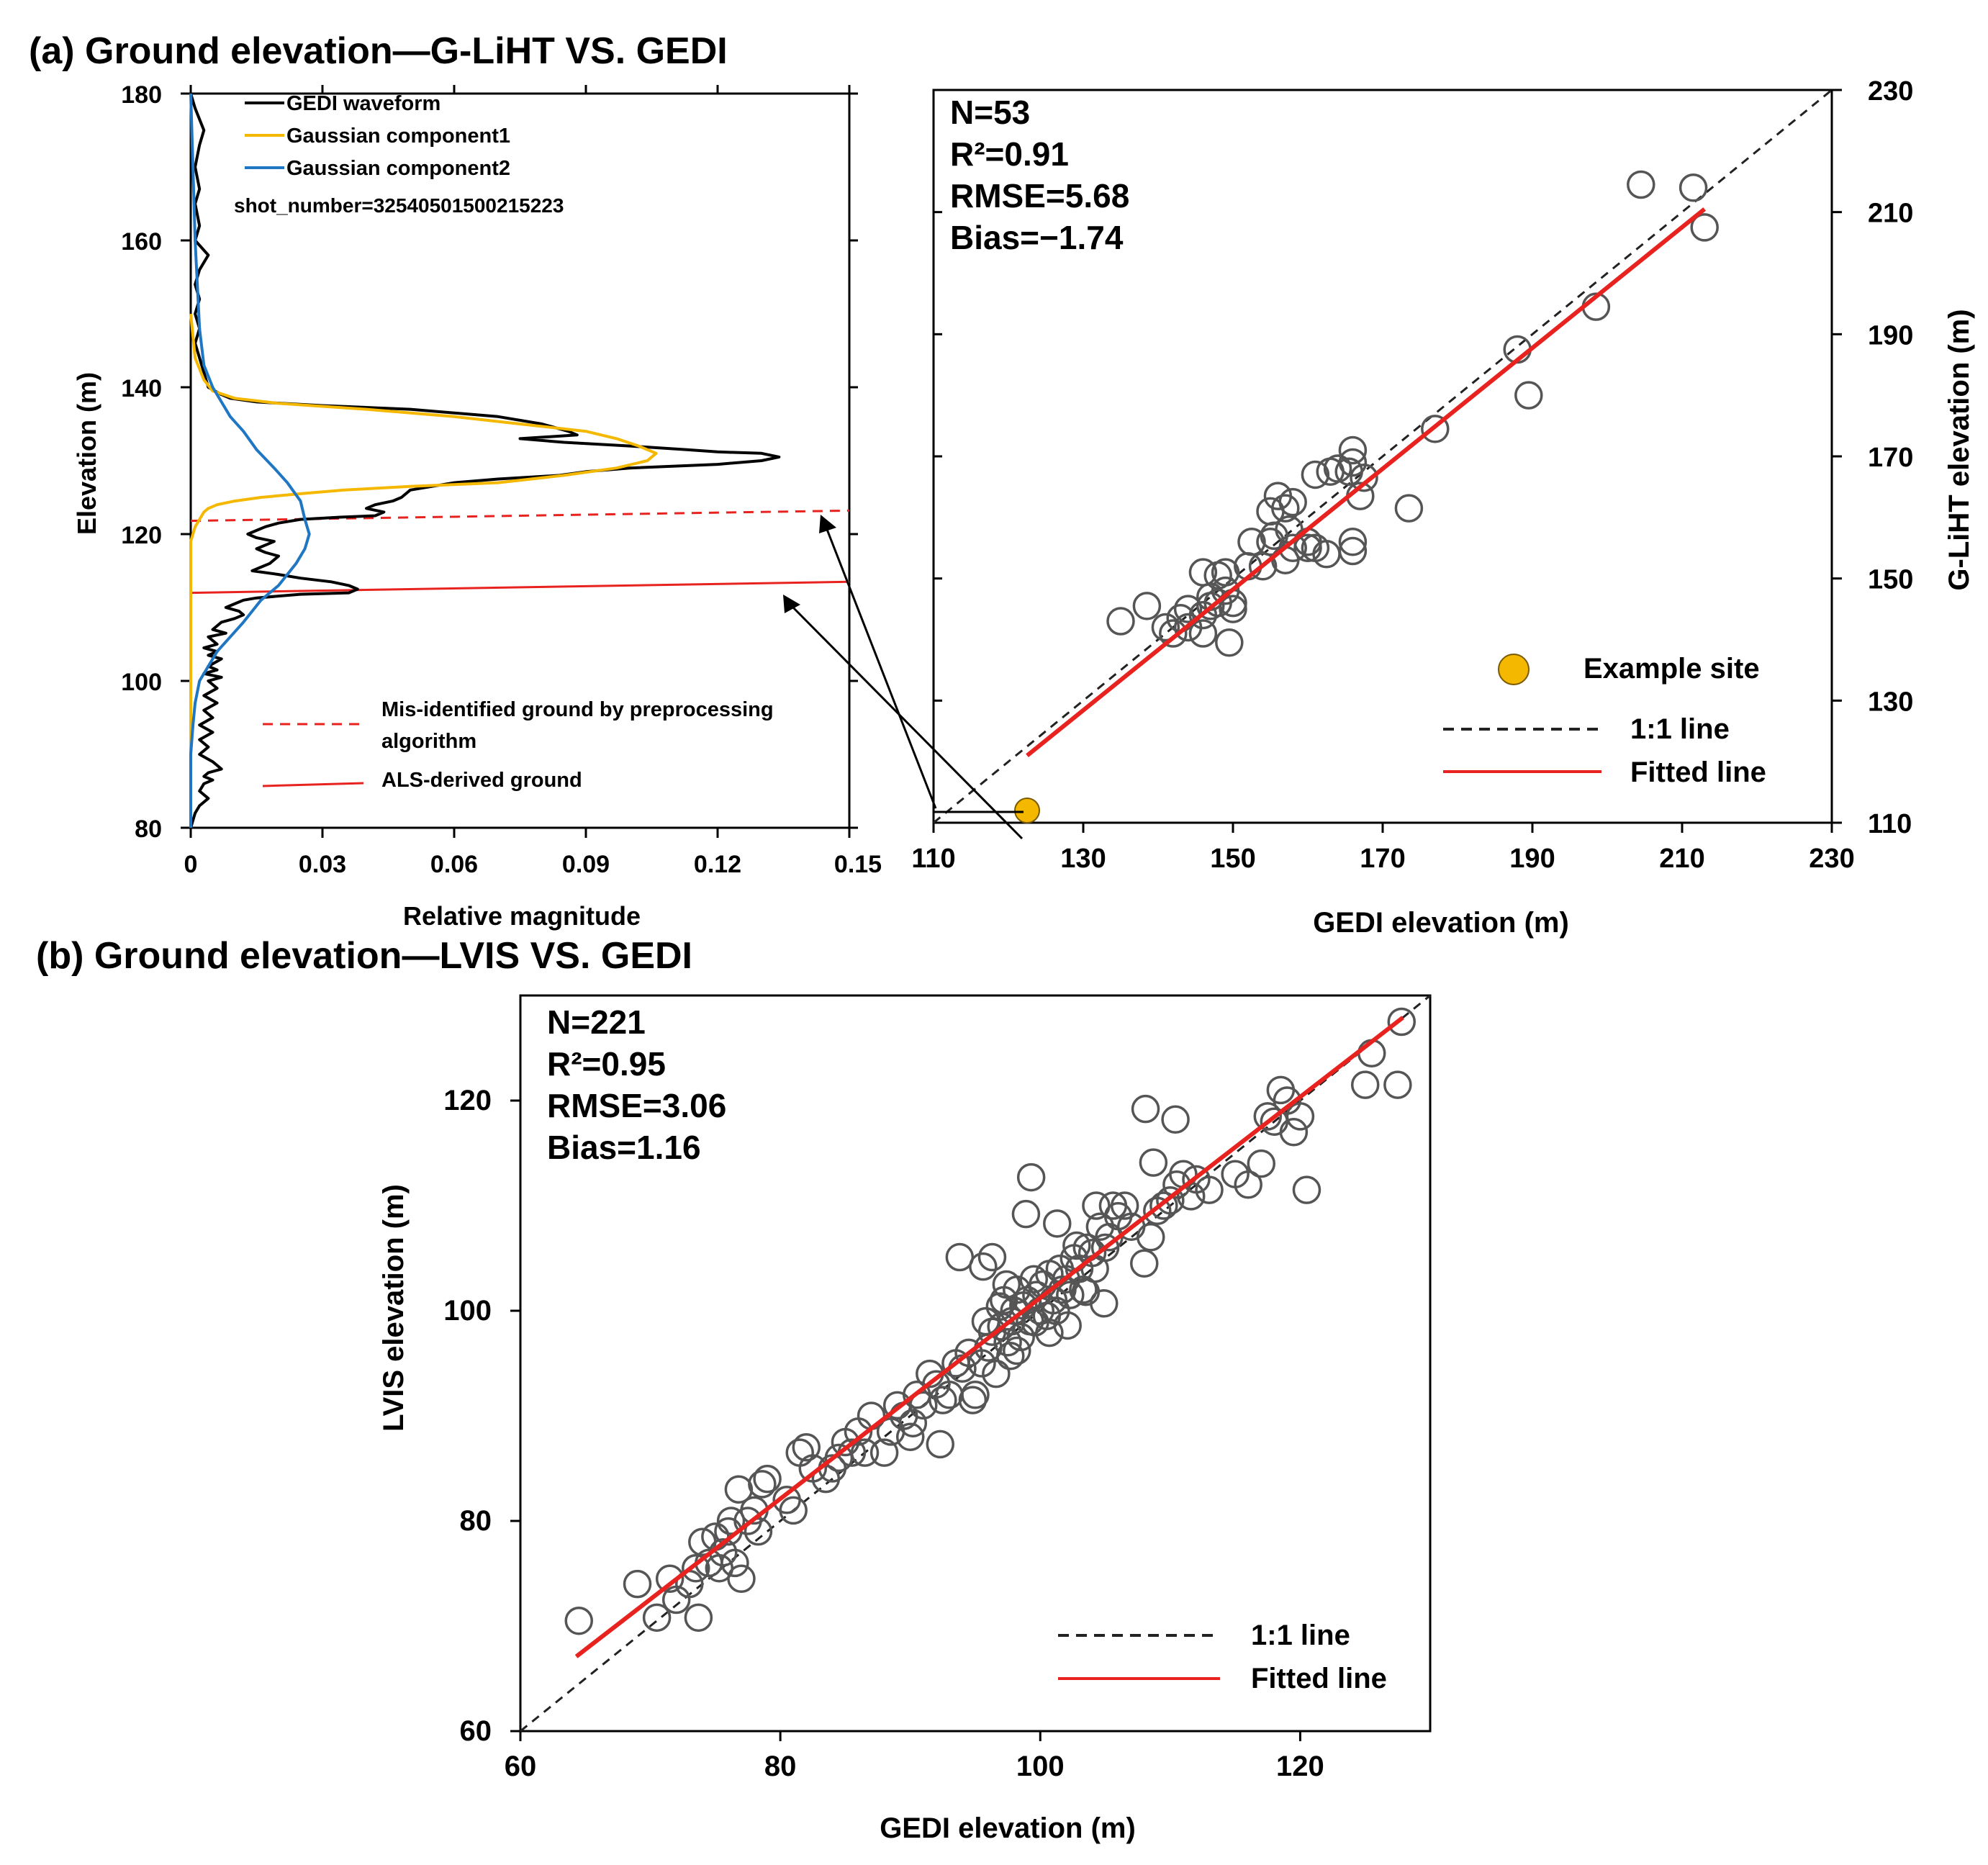  I want to click on lvis-y-axis-label: LVIS elevation (m), so click(394, 1308).